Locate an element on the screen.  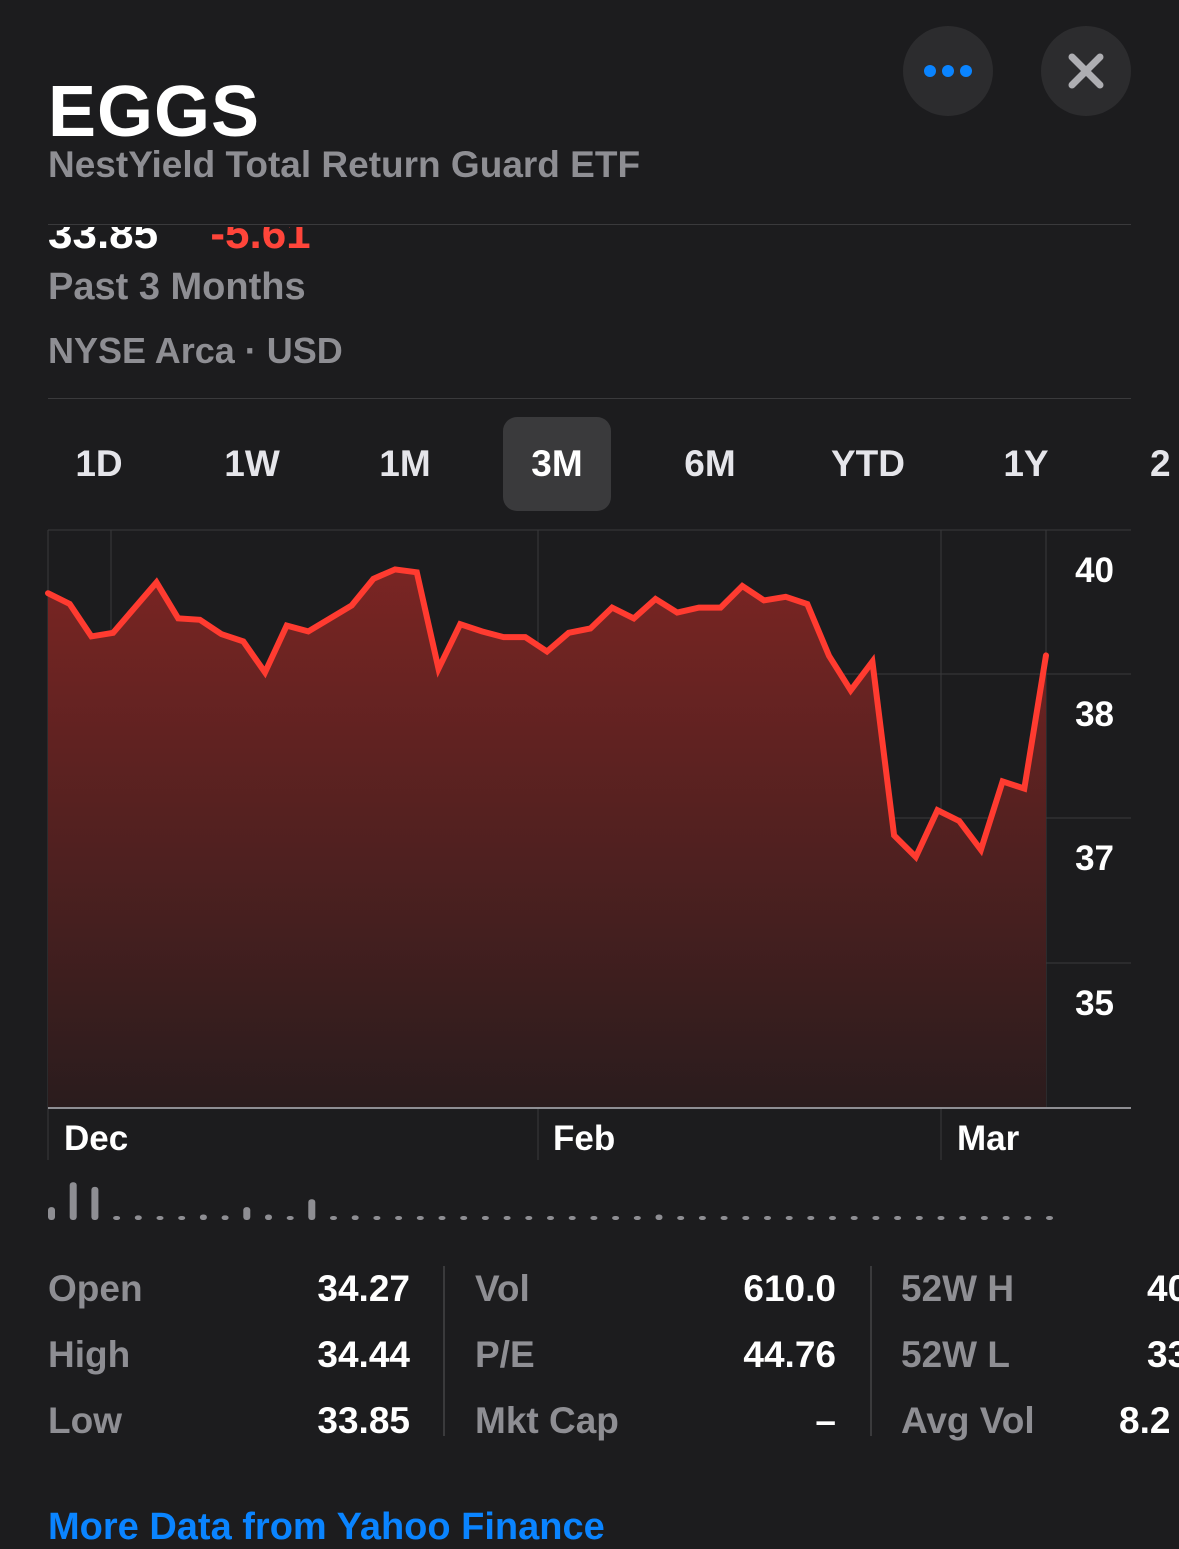
stat-label-pe: P/E is located at coordinates (505, 1354).